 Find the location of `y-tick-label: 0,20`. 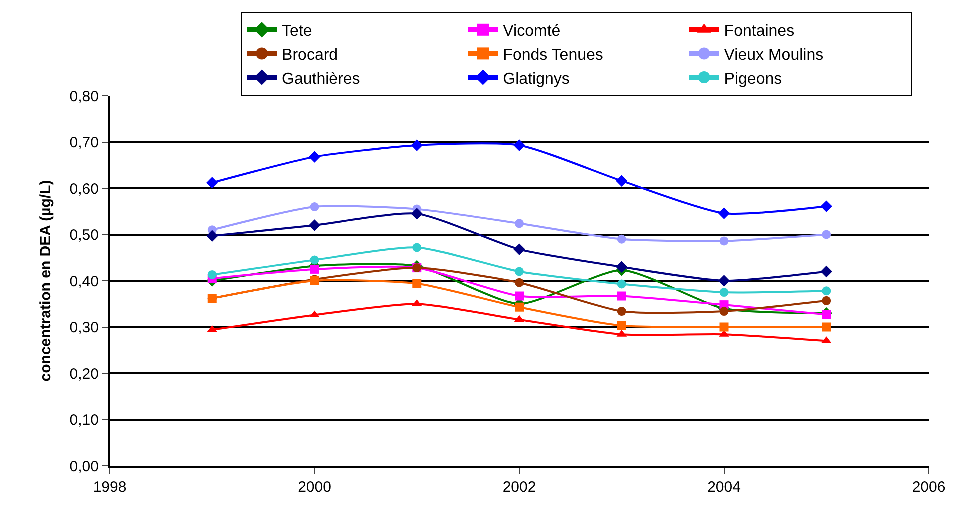

y-tick-label: 0,20 is located at coordinates (84, 374).